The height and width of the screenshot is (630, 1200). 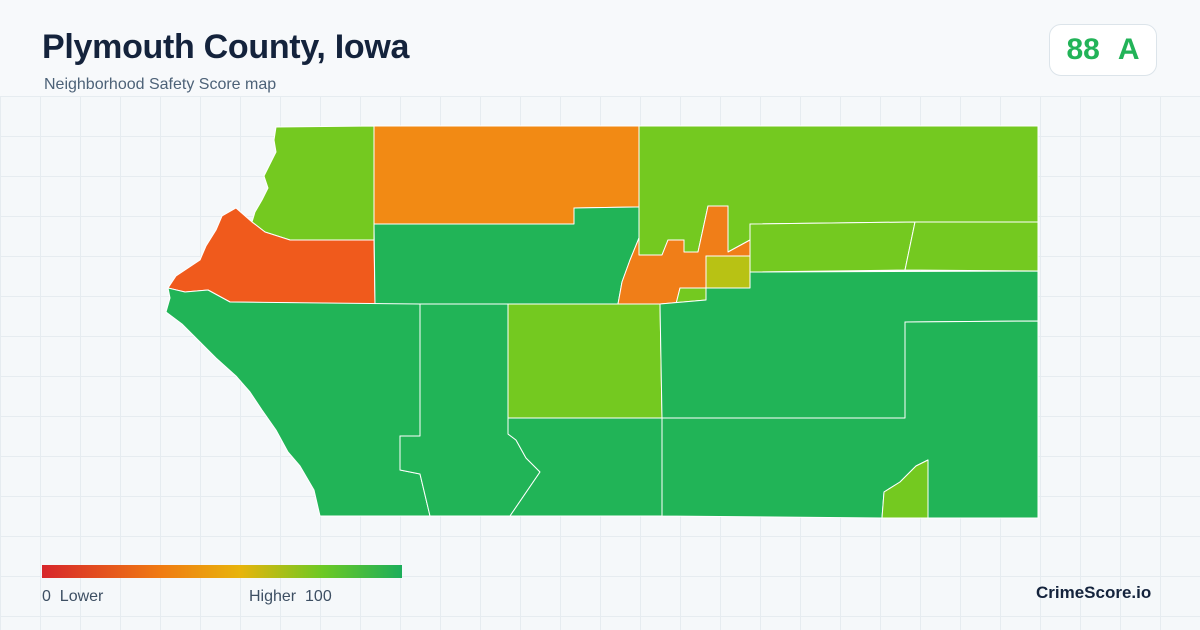 What do you see at coordinates (1083, 49) in the screenshot?
I see `score-value: 88` at bounding box center [1083, 49].